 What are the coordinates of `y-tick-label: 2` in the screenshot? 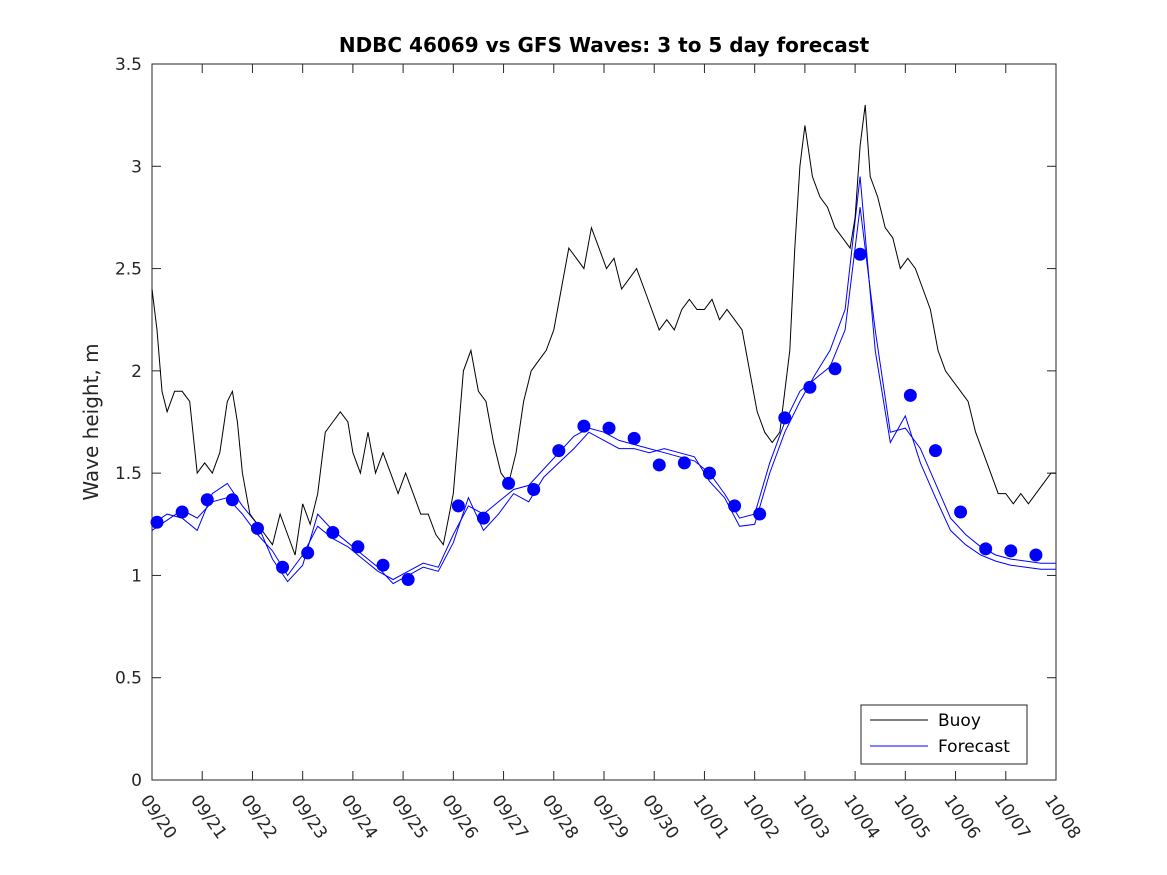 It's located at (136, 372).